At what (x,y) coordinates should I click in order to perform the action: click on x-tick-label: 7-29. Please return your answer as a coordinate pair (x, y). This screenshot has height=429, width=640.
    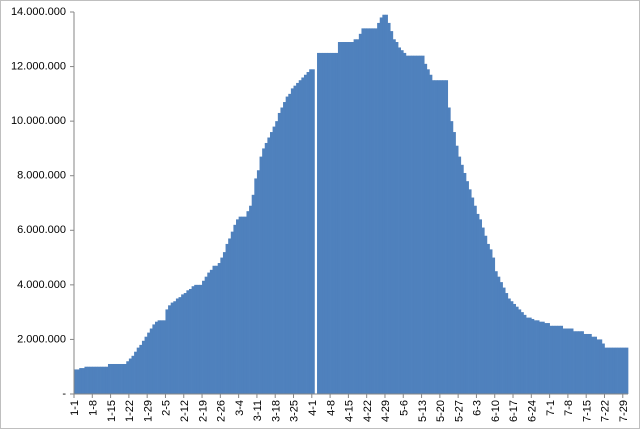
    Looking at the image, I should click on (624, 411).